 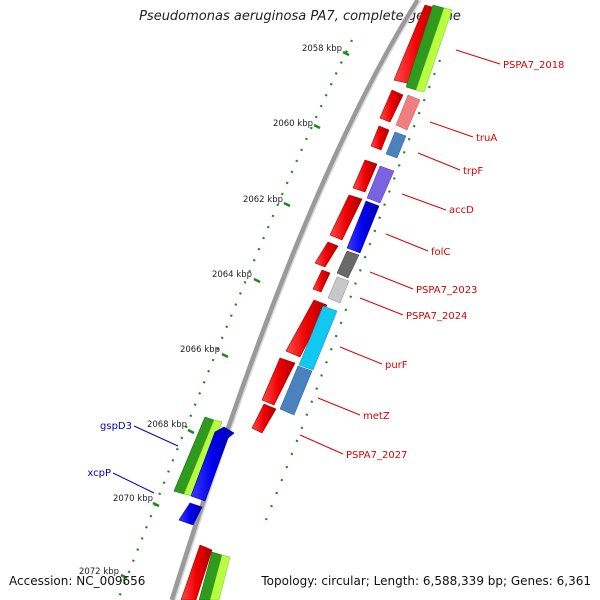 What do you see at coordinates (167, 425) in the screenshot?
I see `kbp-label: 2068 kbp` at bounding box center [167, 425].